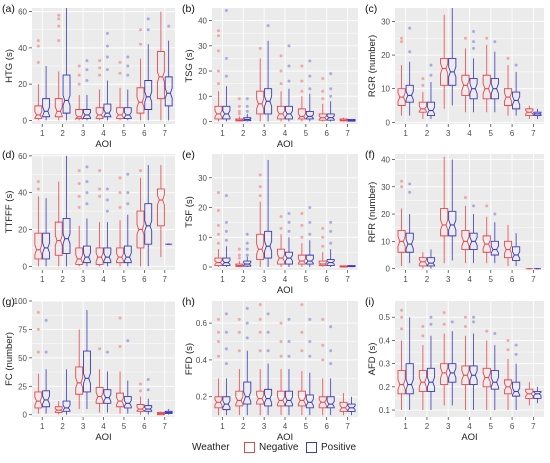 The image size is (550, 463). Describe the element at coordinates (372, 66) in the screenshot. I see `y-axis-label: RGR (number)` at that location.